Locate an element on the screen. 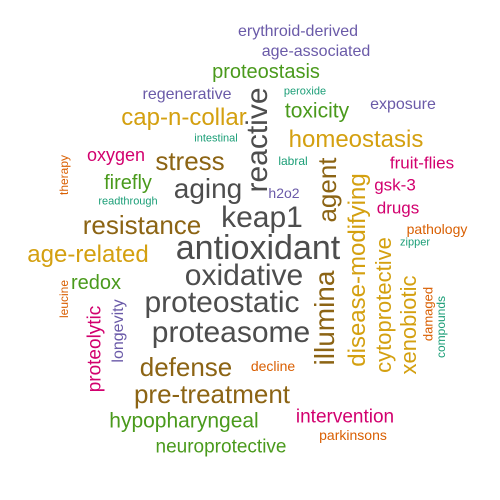 The image size is (500, 500). word-stress: stress is located at coordinates (190, 161).